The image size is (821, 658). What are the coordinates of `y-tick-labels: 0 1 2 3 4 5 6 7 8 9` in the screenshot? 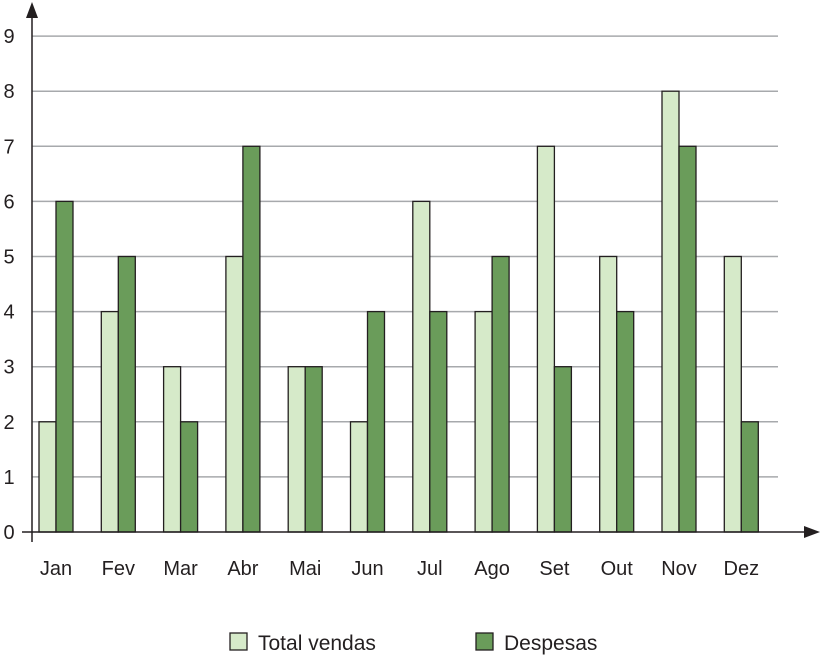 It's located at (8, 285).